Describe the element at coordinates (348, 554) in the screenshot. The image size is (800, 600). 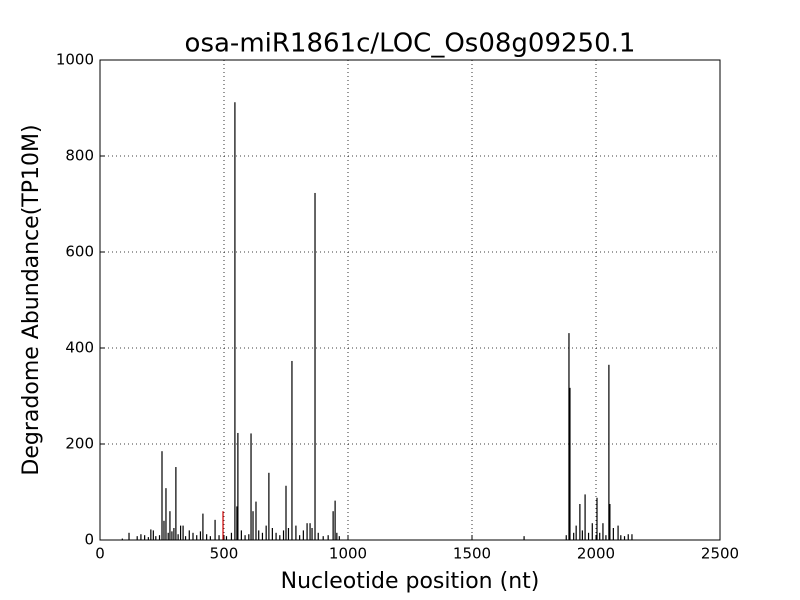
I see `x-tick-label: 1000` at that location.